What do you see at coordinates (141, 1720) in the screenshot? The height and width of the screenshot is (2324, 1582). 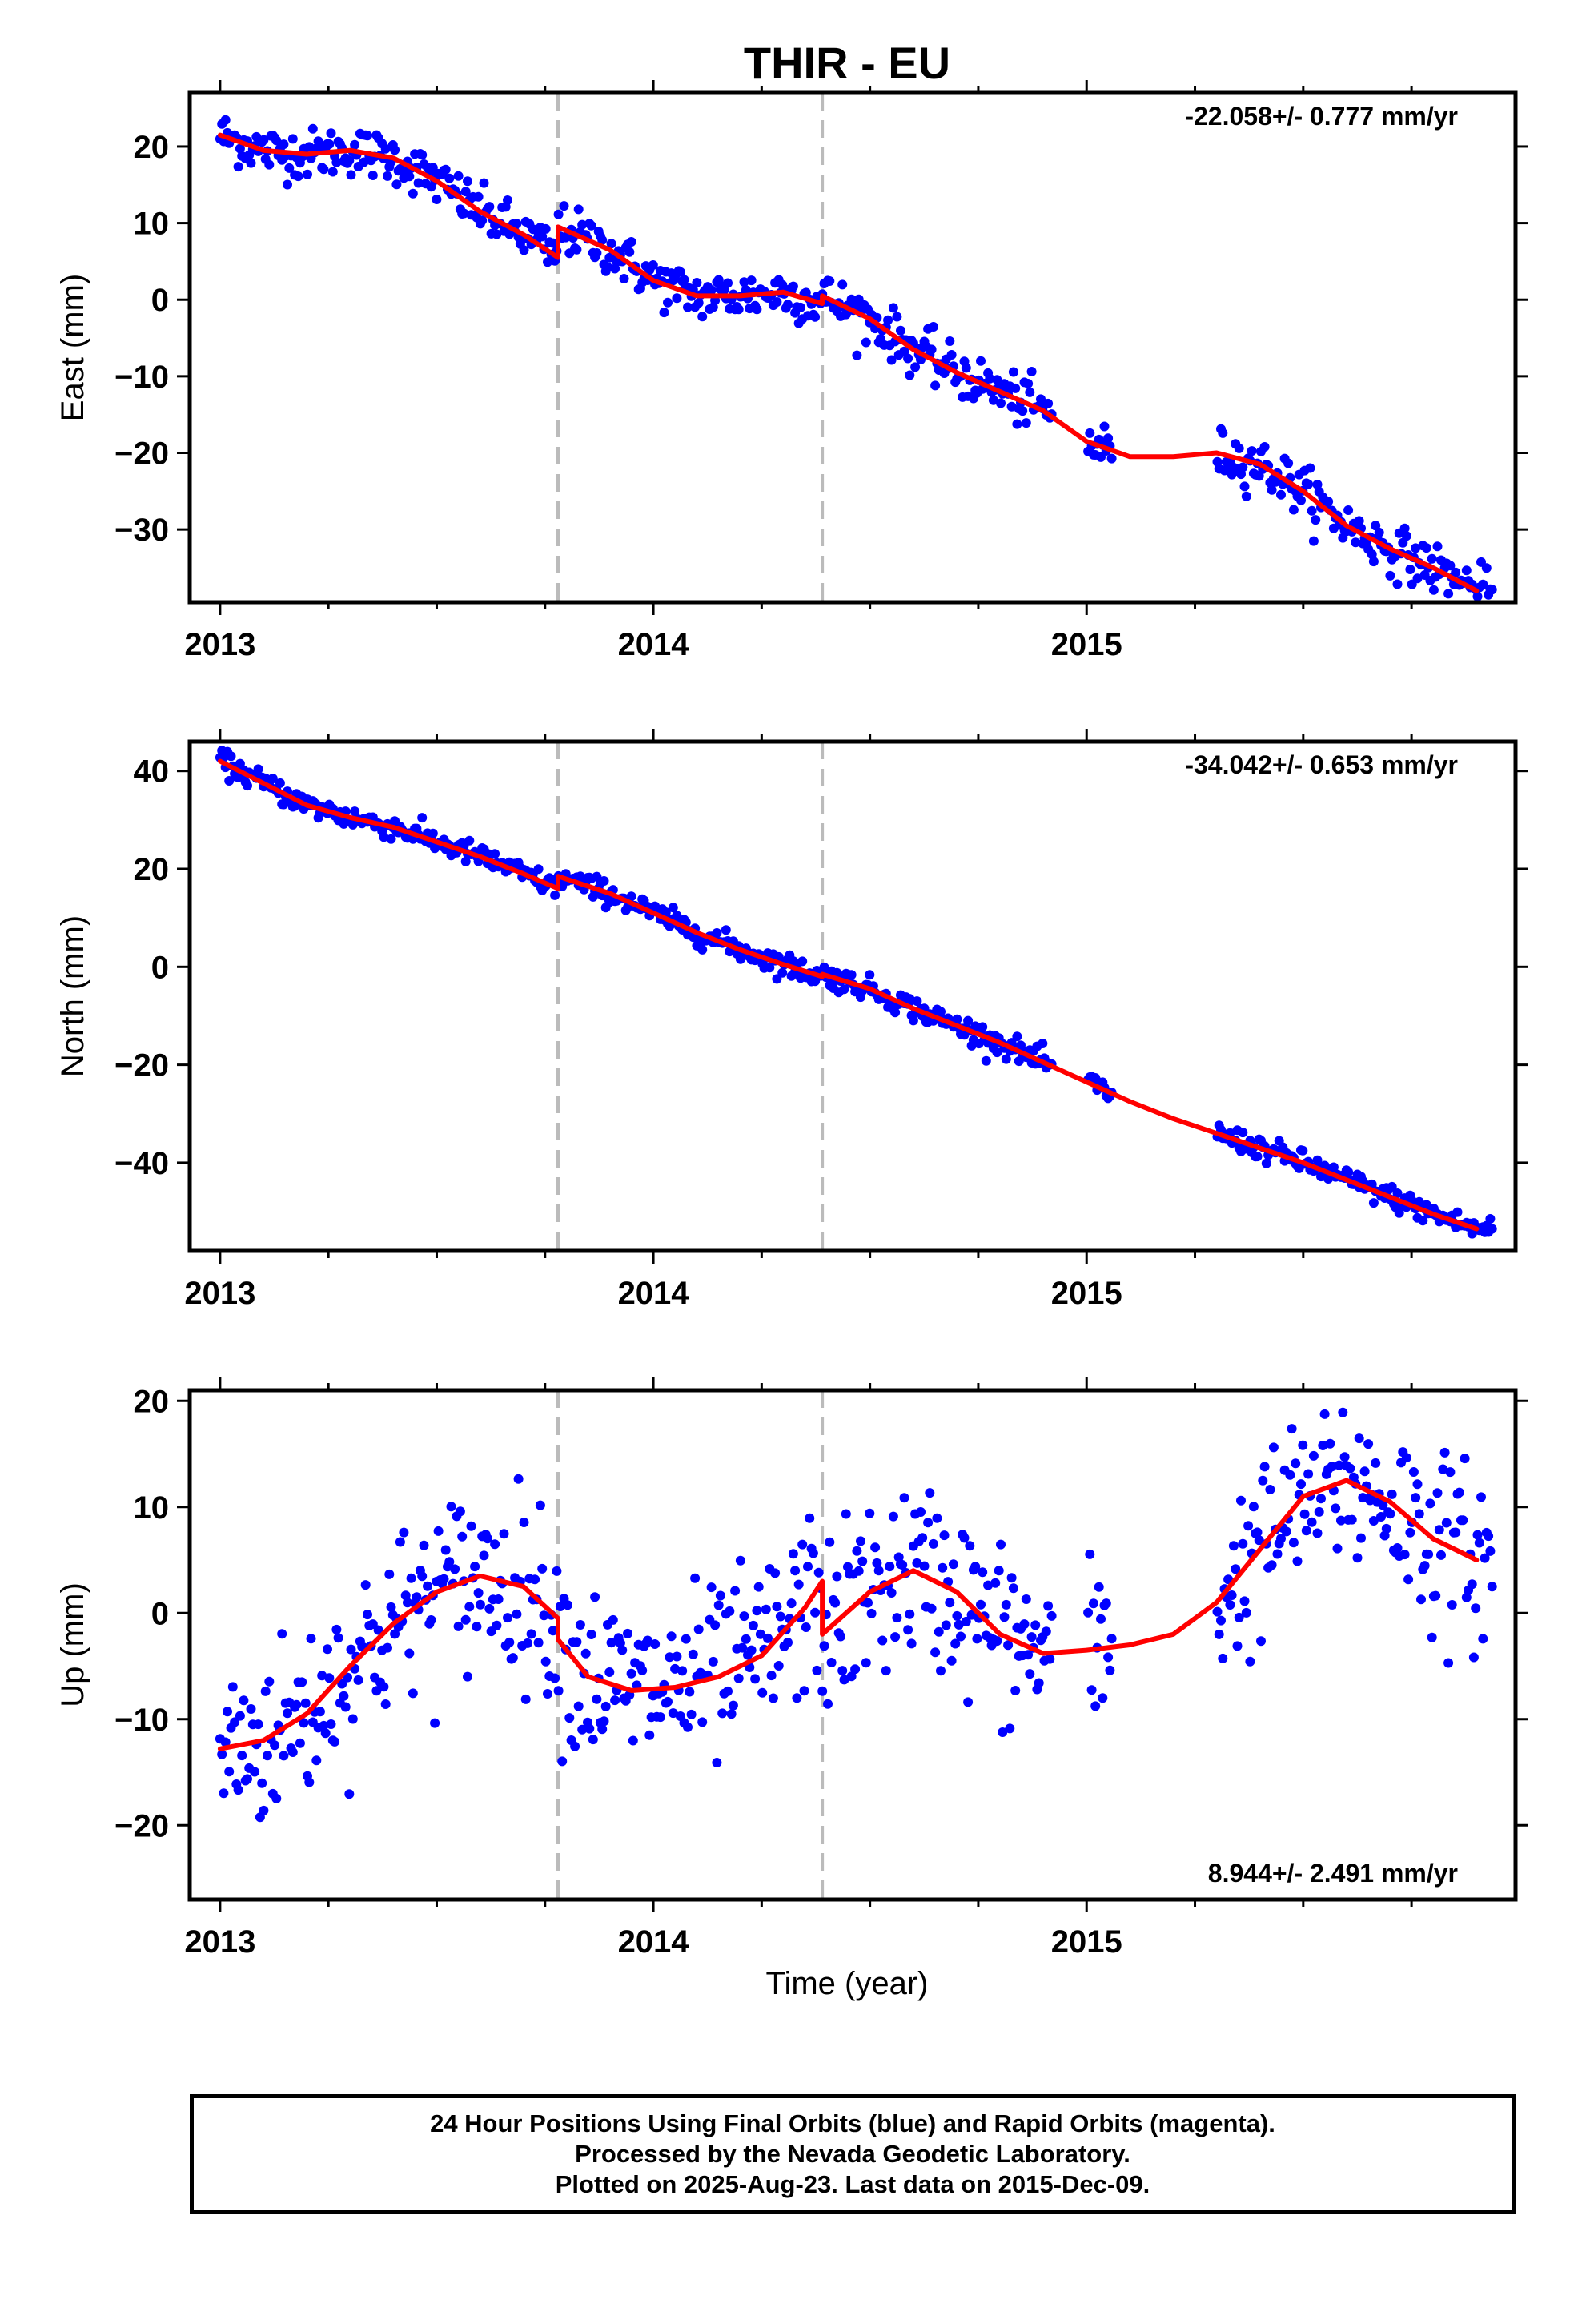 I see `y-tick-label: −10` at bounding box center [141, 1720].